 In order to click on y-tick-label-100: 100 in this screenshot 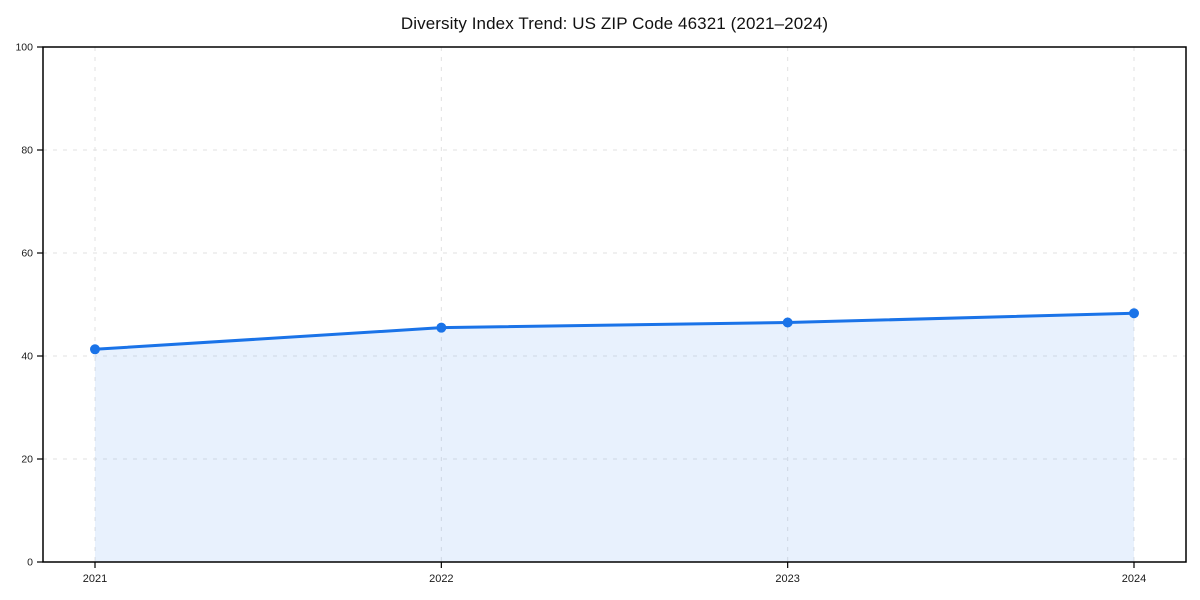, I will do `click(24, 48)`.